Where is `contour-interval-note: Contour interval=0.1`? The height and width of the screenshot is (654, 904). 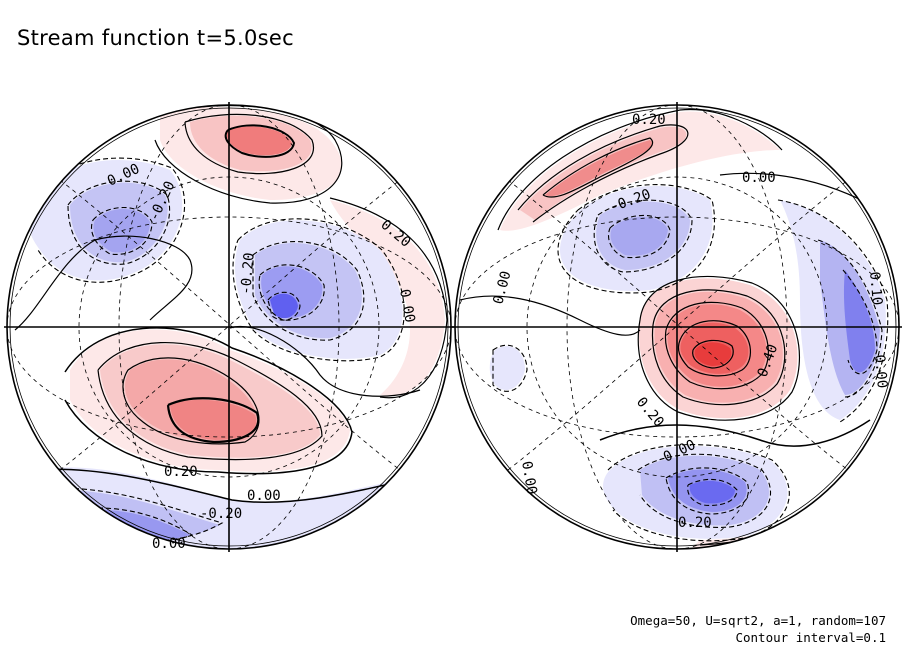 contour-interval-note: Contour interval=0.1 is located at coordinates (810, 637).